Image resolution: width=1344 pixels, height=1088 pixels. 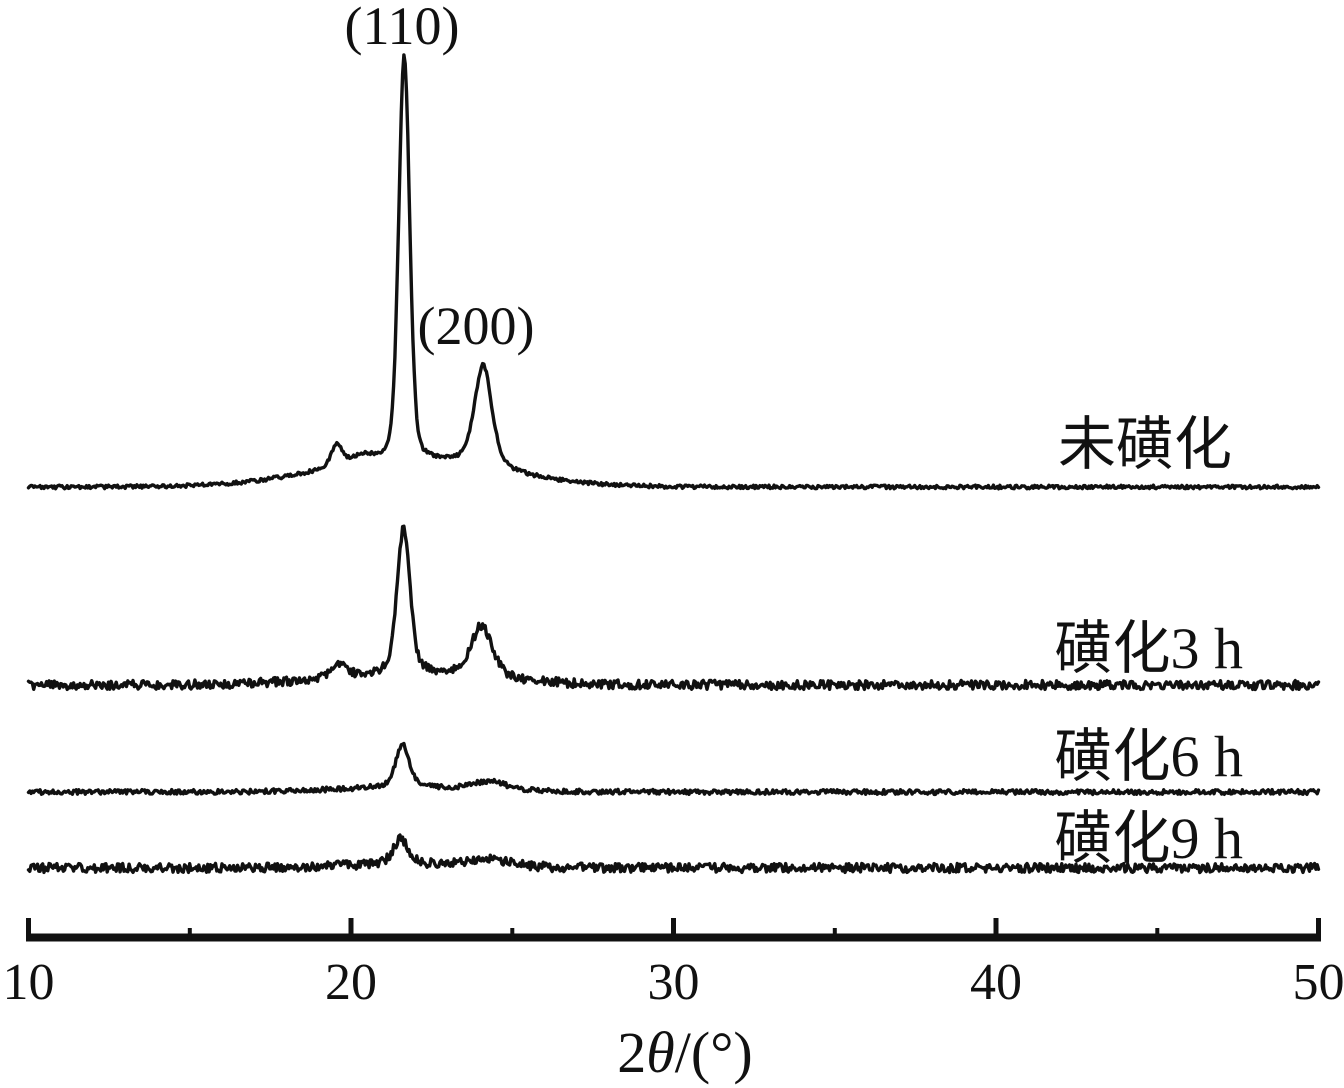 What do you see at coordinates (673, 930) in the screenshot?
I see `x-axis` at bounding box center [673, 930].